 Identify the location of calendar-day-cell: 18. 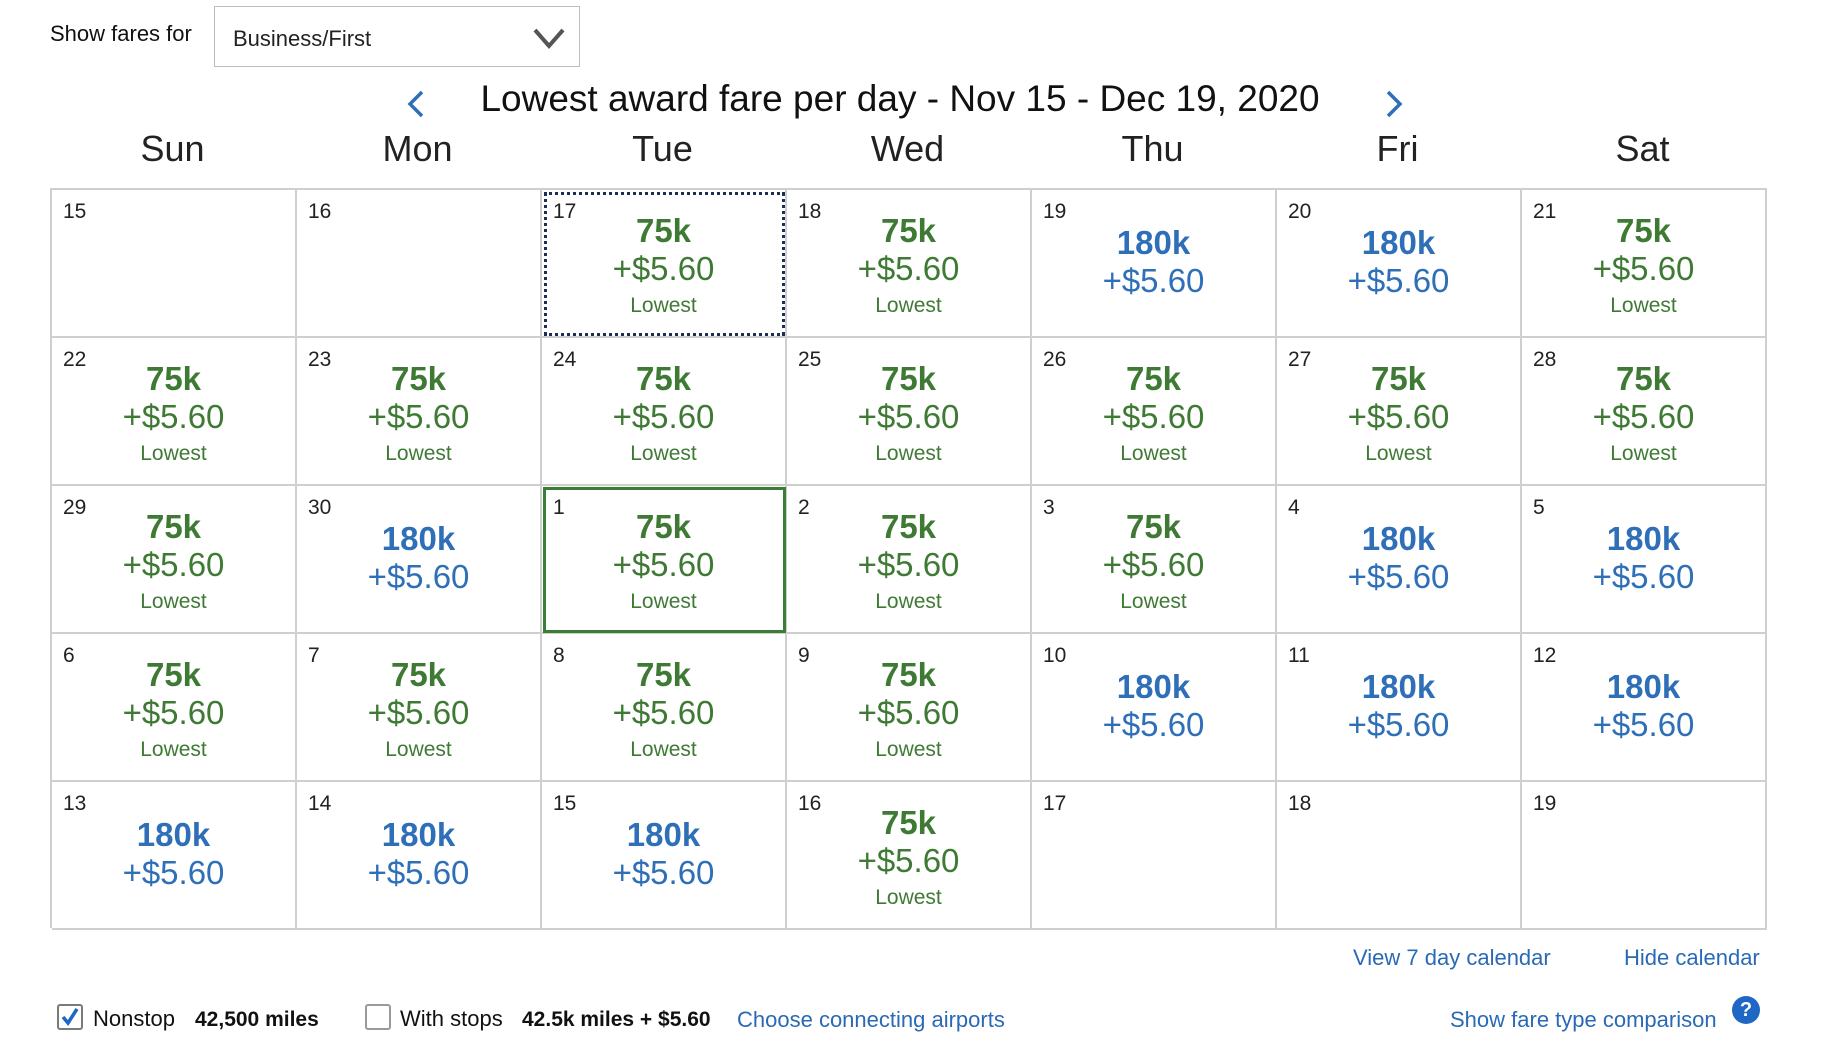
(1399, 856).